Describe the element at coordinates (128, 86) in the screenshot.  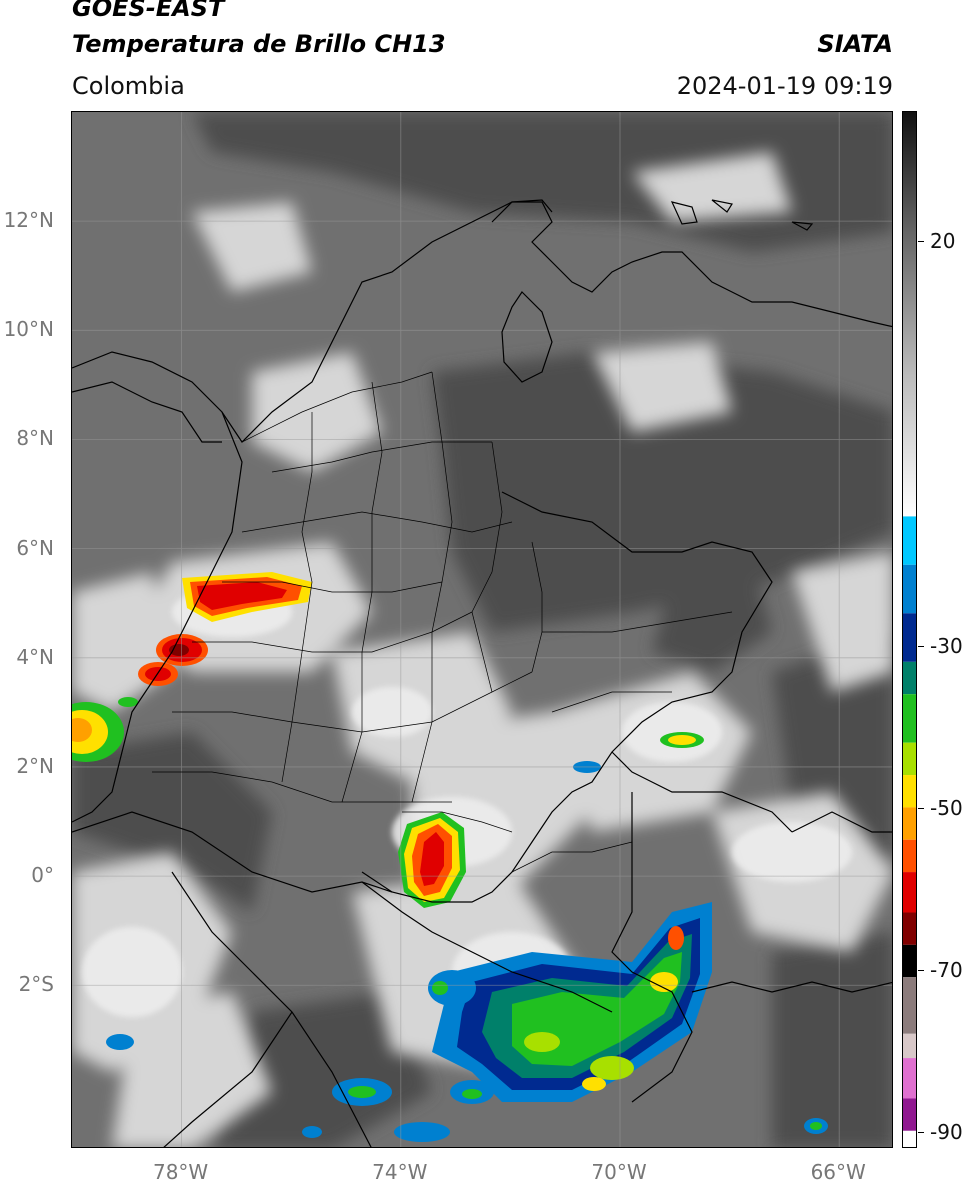
I see `region-label: Colombia` at that location.